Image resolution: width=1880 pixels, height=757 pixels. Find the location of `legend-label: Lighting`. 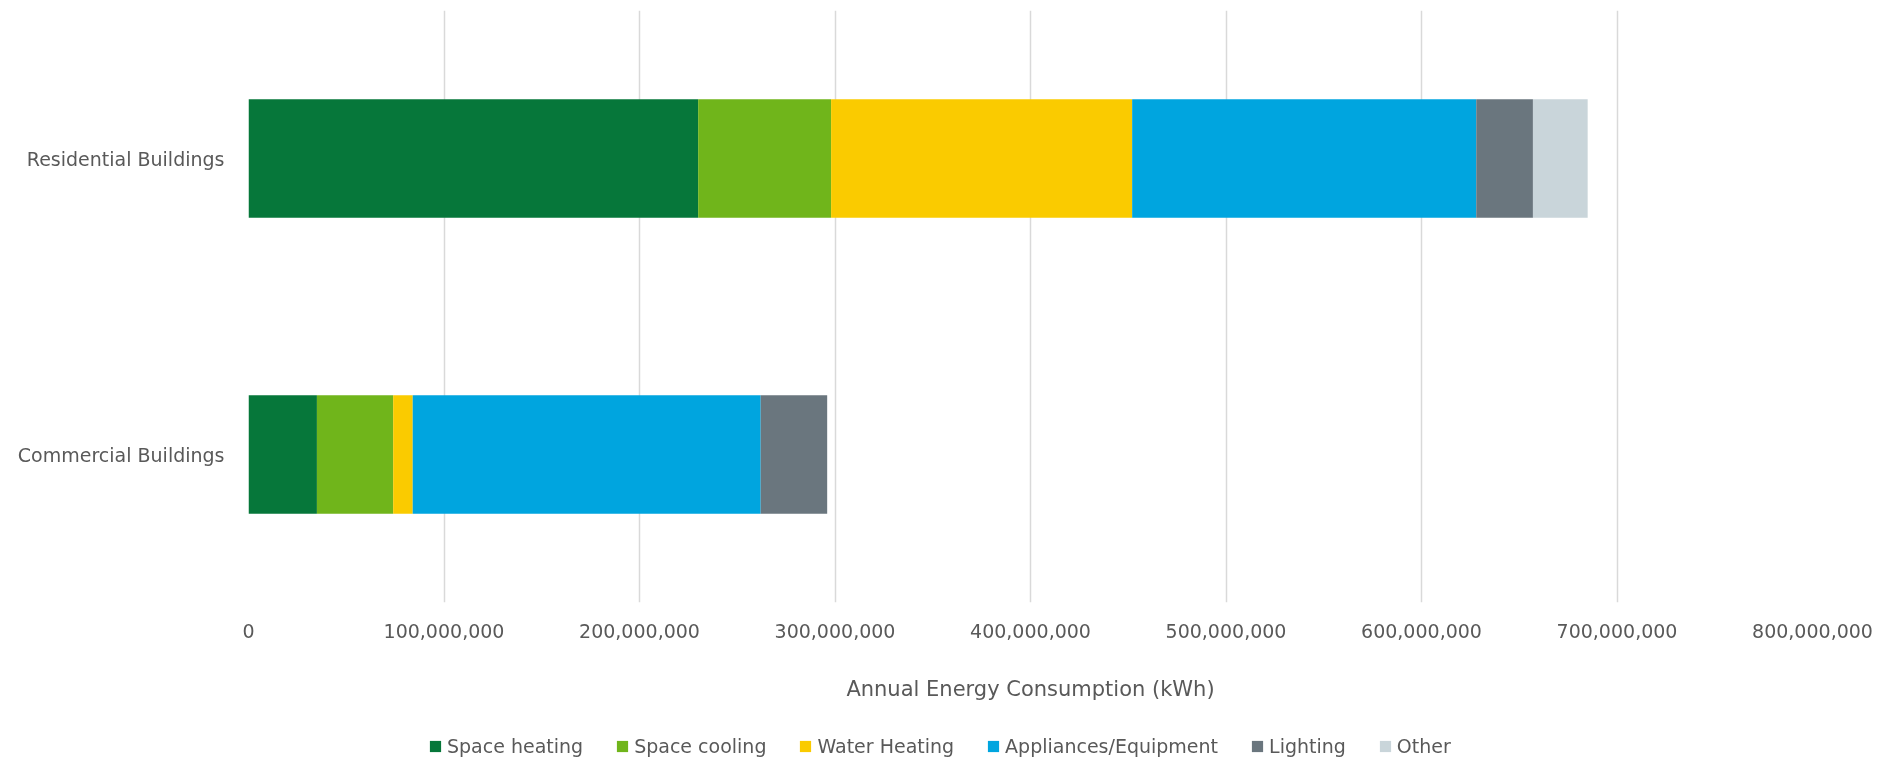

legend-label: Lighting is located at coordinates (1307, 746).